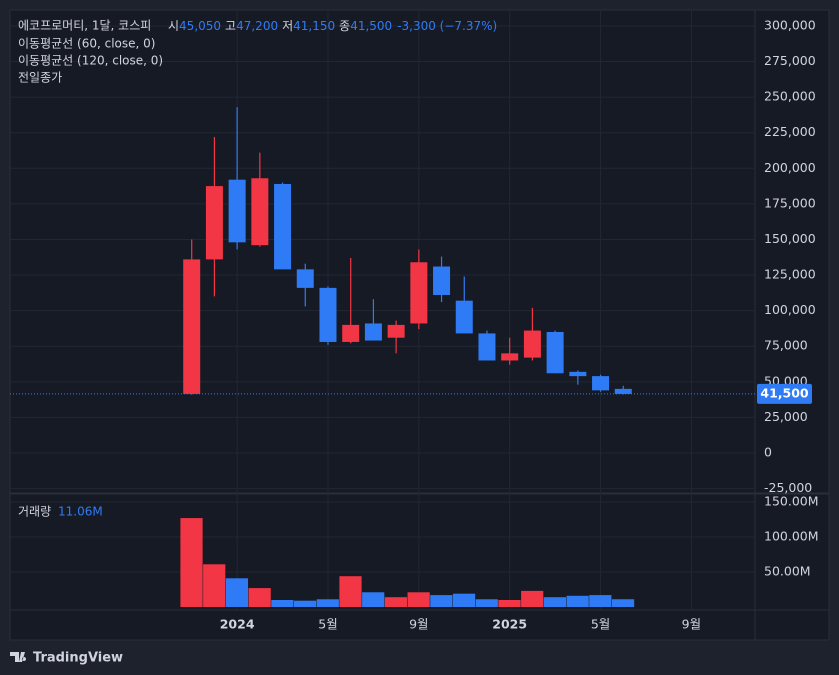 This screenshot has width=839, height=675. What do you see at coordinates (90, 61) in the screenshot?
I see `study-label: 이동평균선 (120, close, 0)` at bounding box center [90, 61].